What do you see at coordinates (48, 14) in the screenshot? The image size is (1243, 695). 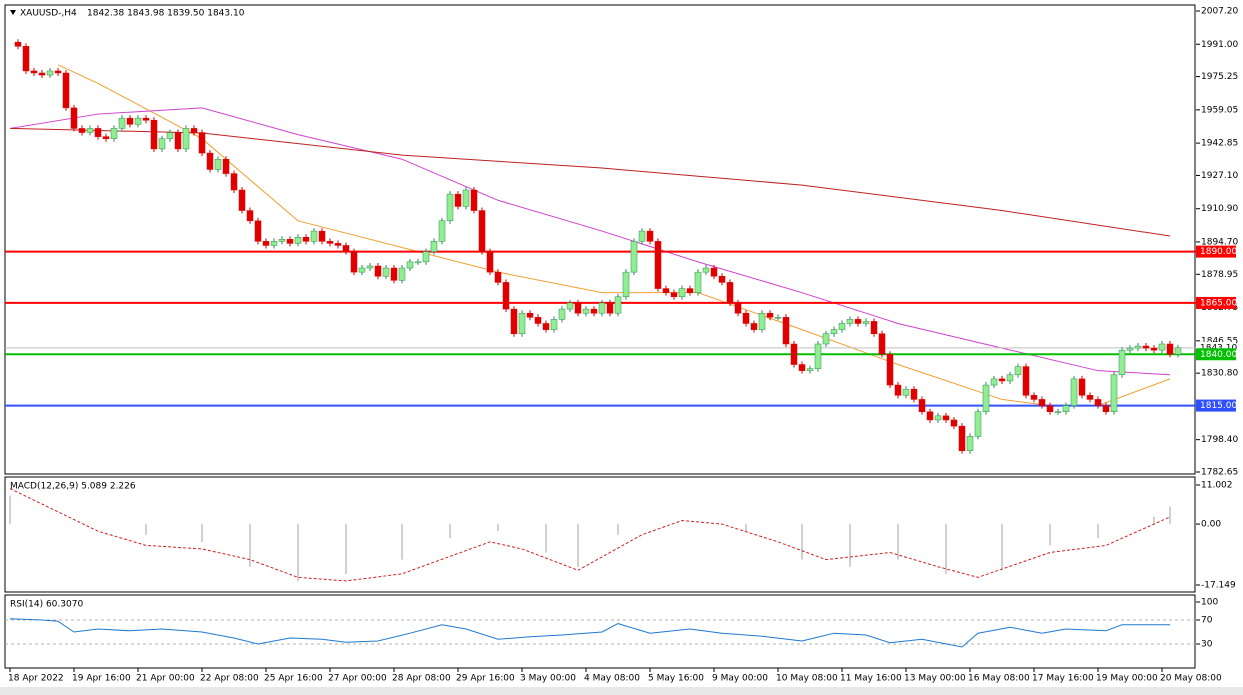 I see `symbol-title: XAUUSD-,H4` at bounding box center [48, 14].